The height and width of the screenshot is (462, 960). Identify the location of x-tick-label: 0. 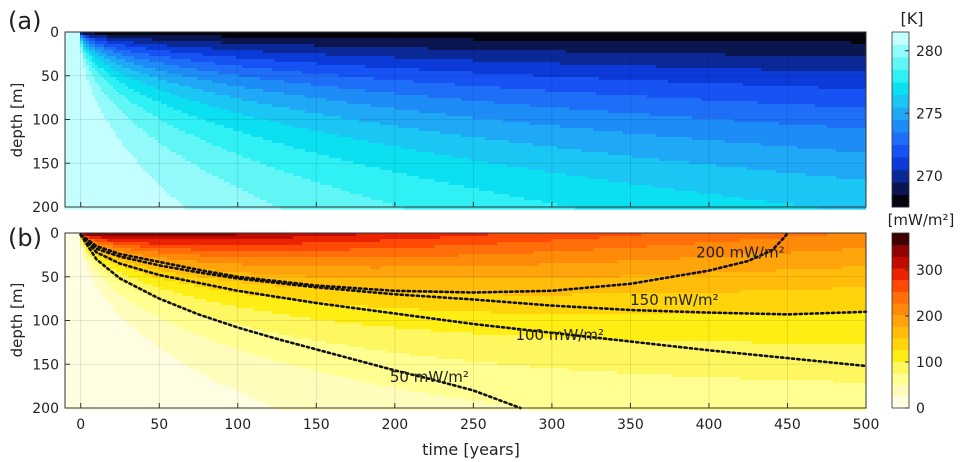
(80, 425).